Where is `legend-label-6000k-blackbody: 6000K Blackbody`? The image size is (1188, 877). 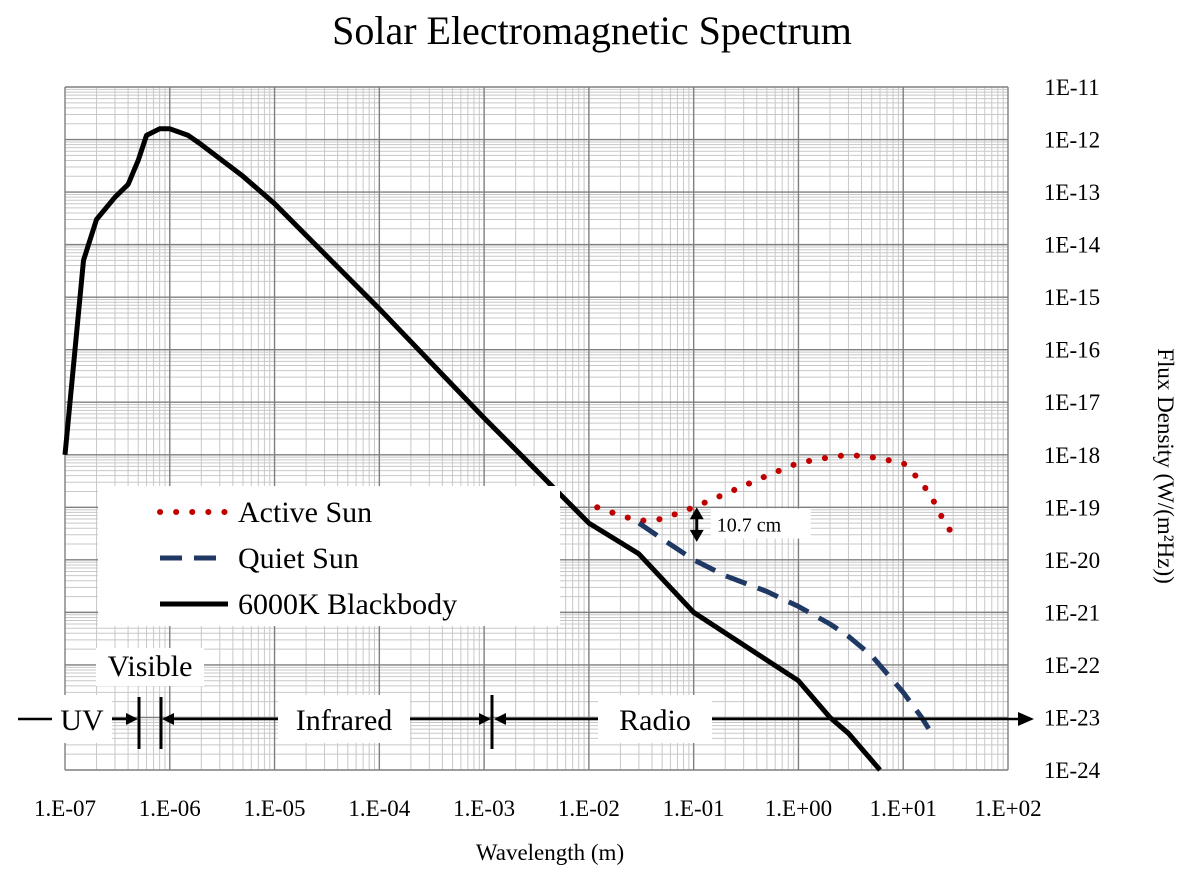 legend-label-6000k-blackbody: 6000K Blackbody is located at coordinates (347, 604).